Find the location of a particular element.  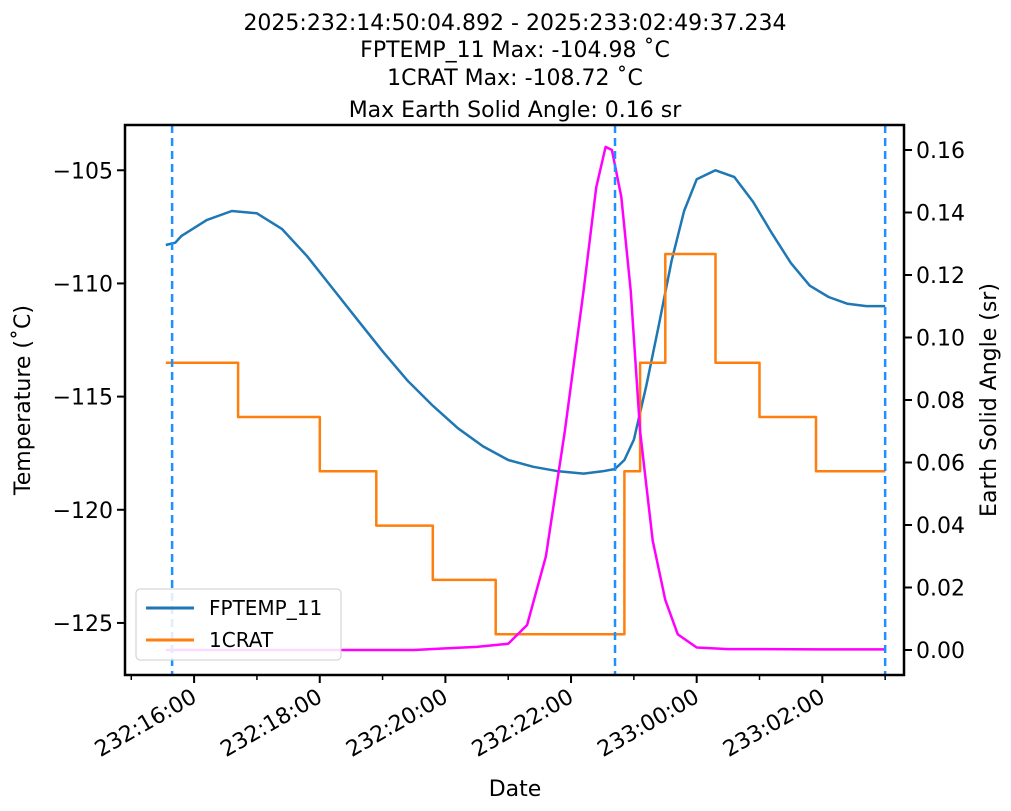

y-axis-left-label: Temperature (˚C) is located at coordinates (23, 400).